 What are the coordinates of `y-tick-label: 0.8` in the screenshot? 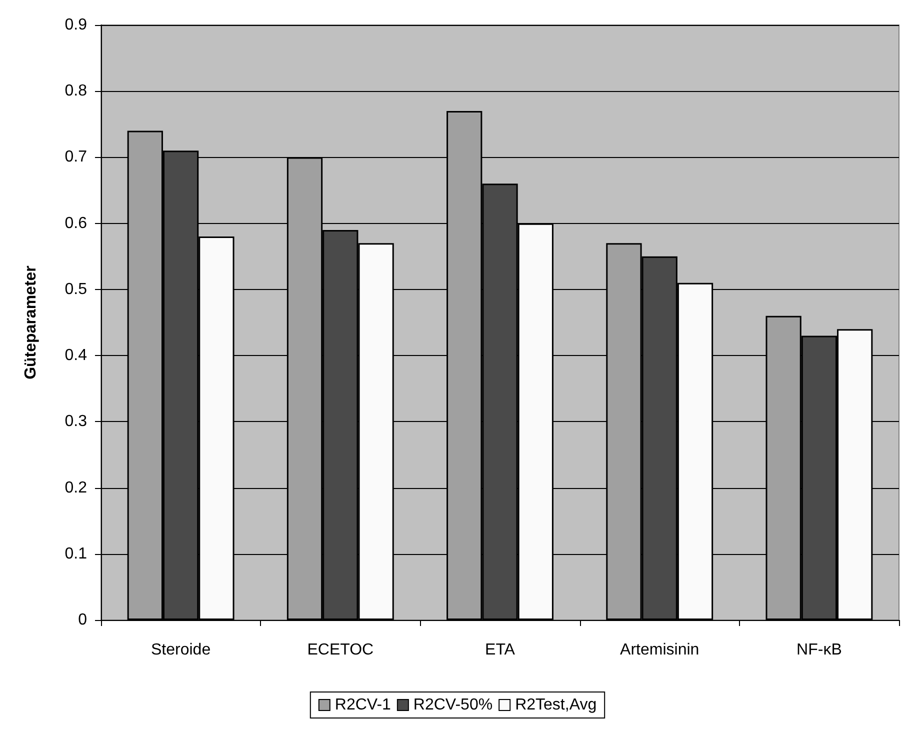 It's located at (76, 91).